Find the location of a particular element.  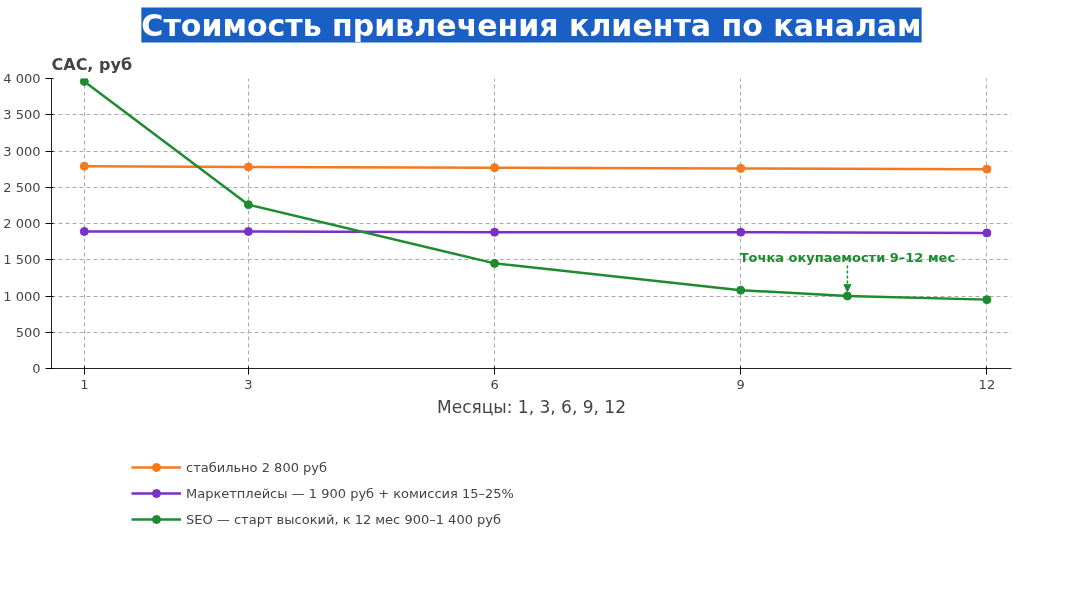

x-tick-label: 6 is located at coordinates (494, 384).